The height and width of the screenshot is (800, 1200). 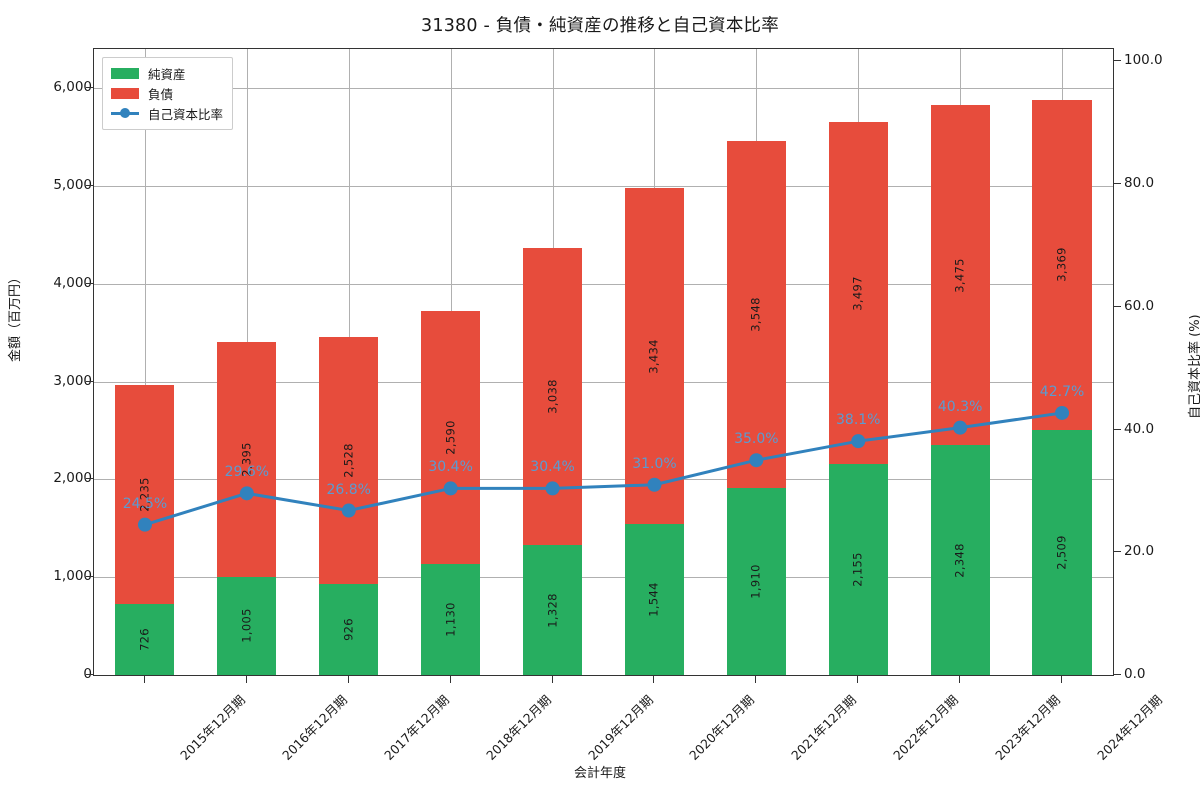 I want to click on bar-group: 2,348 3,475, so click(x=960, y=362).